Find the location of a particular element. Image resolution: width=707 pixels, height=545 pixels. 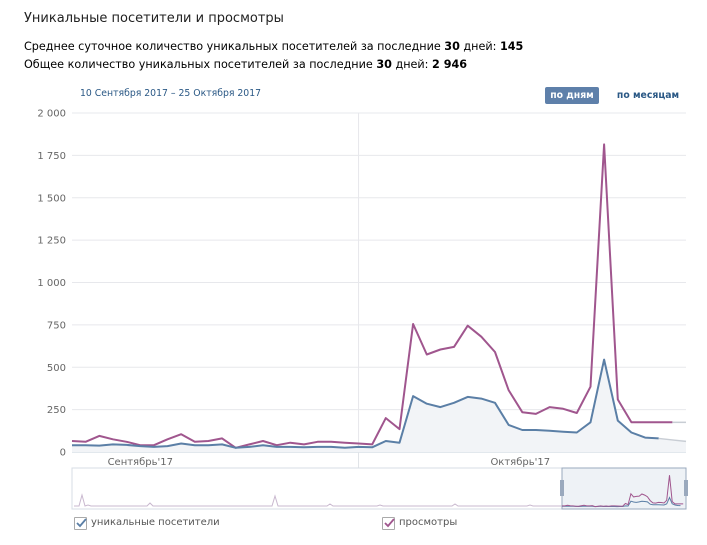

y-tick-label: 750 is located at coordinates (56, 325).